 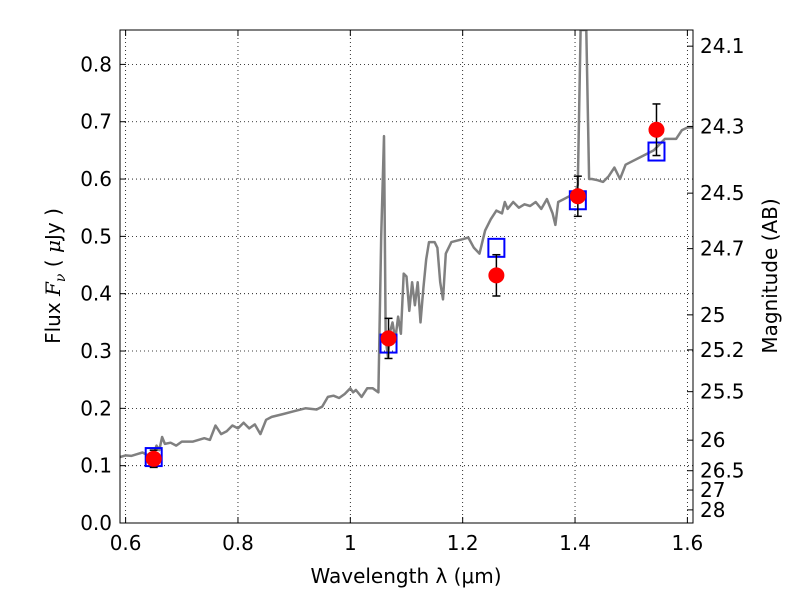 What do you see at coordinates (722, 126) in the screenshot?
I see `y2-tick-label: 24.3` at bounding box center [722, 126].